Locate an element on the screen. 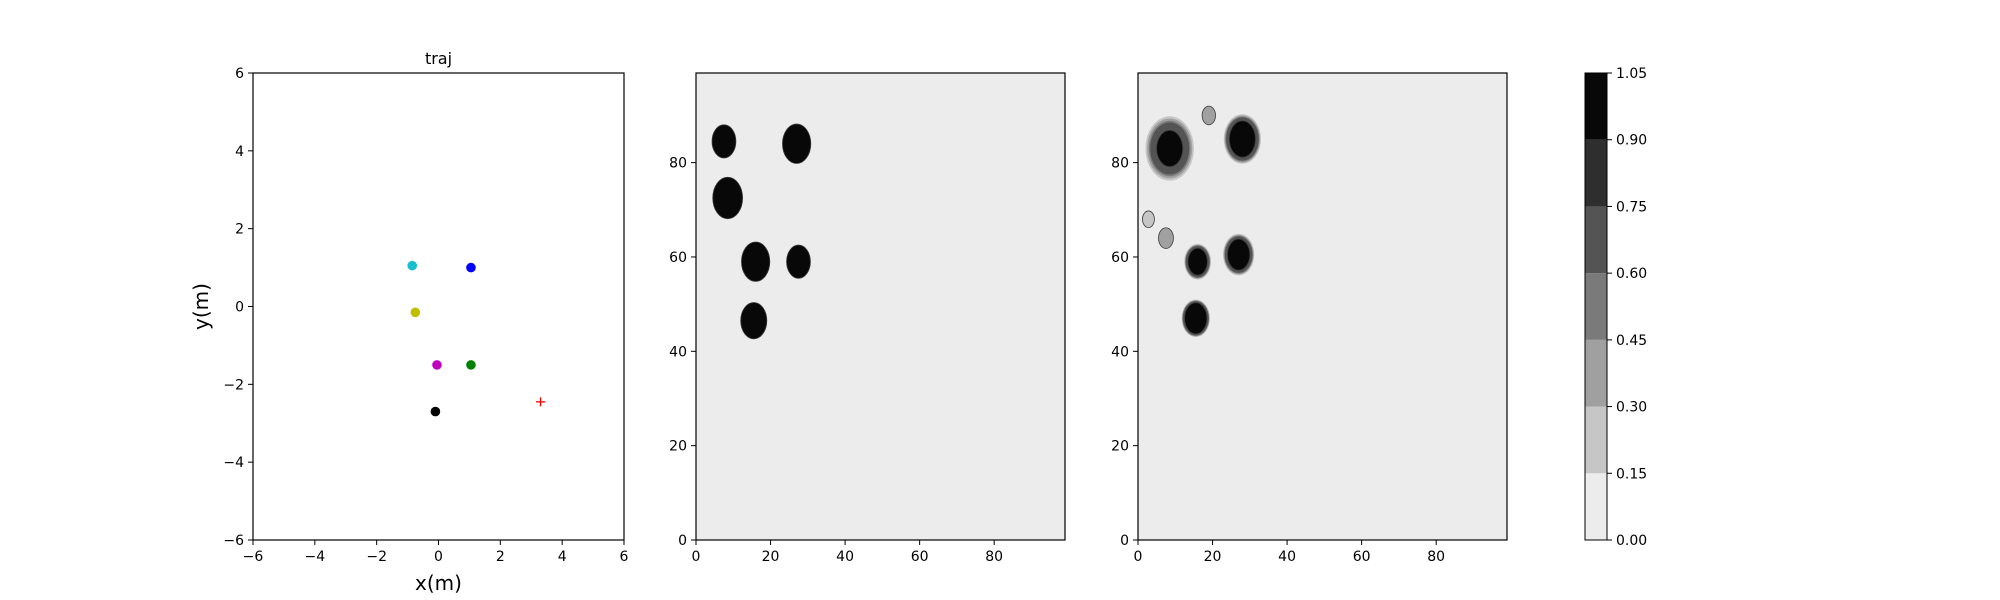 This screenshot has width=2000, height=600. y-tick-label: 2 is located at coordinates (239, 230).